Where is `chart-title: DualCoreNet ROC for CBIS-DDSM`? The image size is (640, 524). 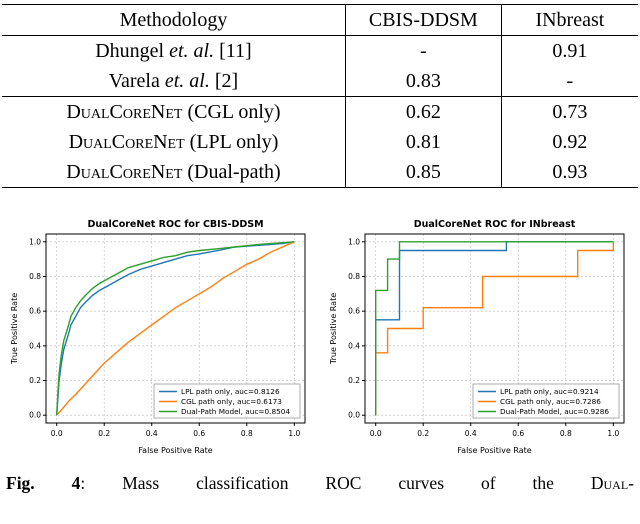
chart-title: DualCoreNet ROC for CBIS-DDSM is located at coordinates (175, 224).